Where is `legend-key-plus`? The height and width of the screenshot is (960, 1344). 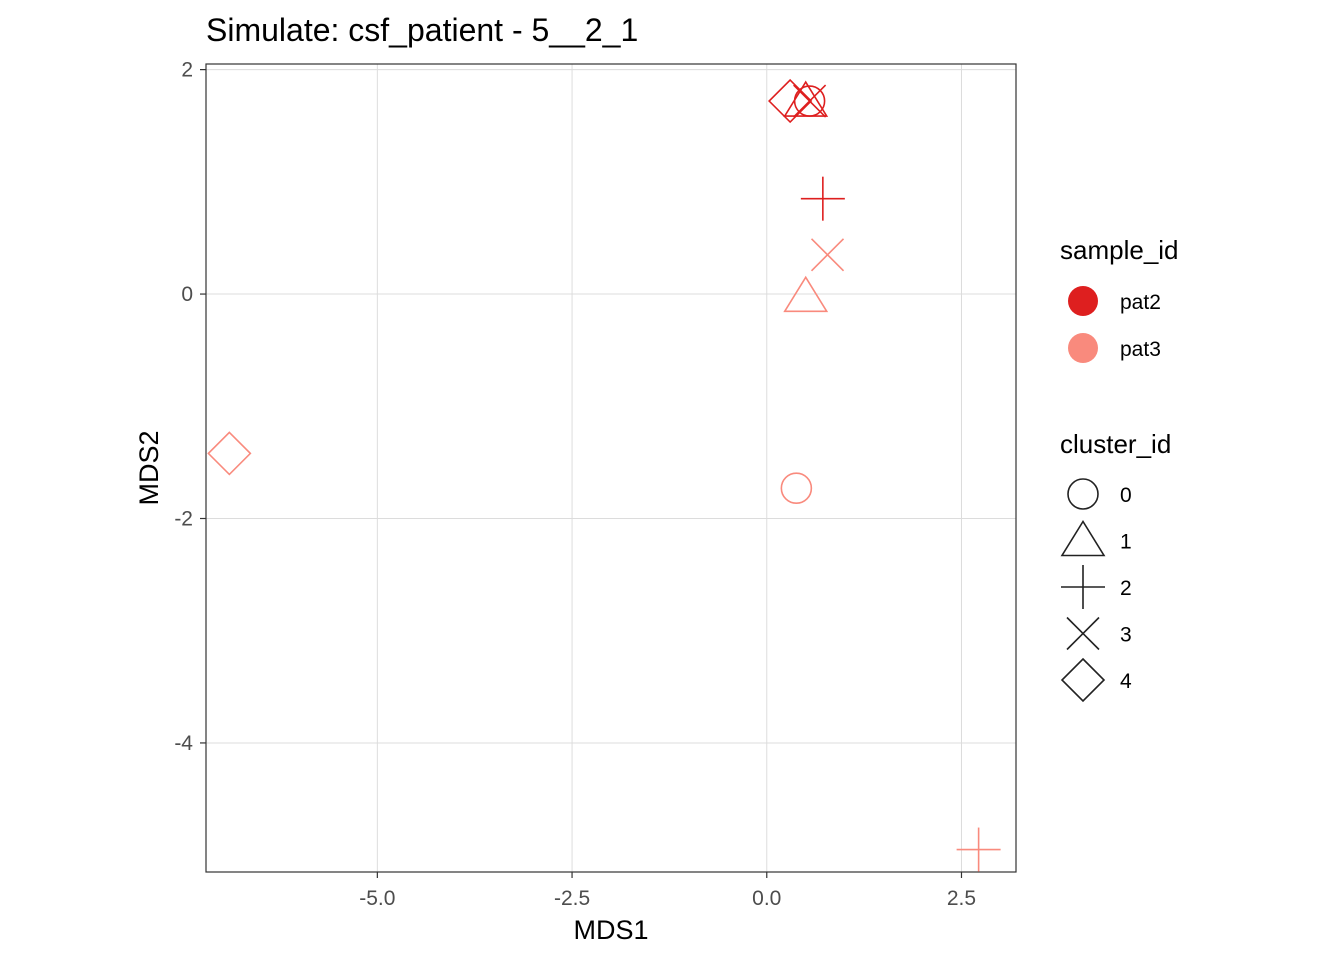
legend-key-plus is located at coordinates (1083, 587).